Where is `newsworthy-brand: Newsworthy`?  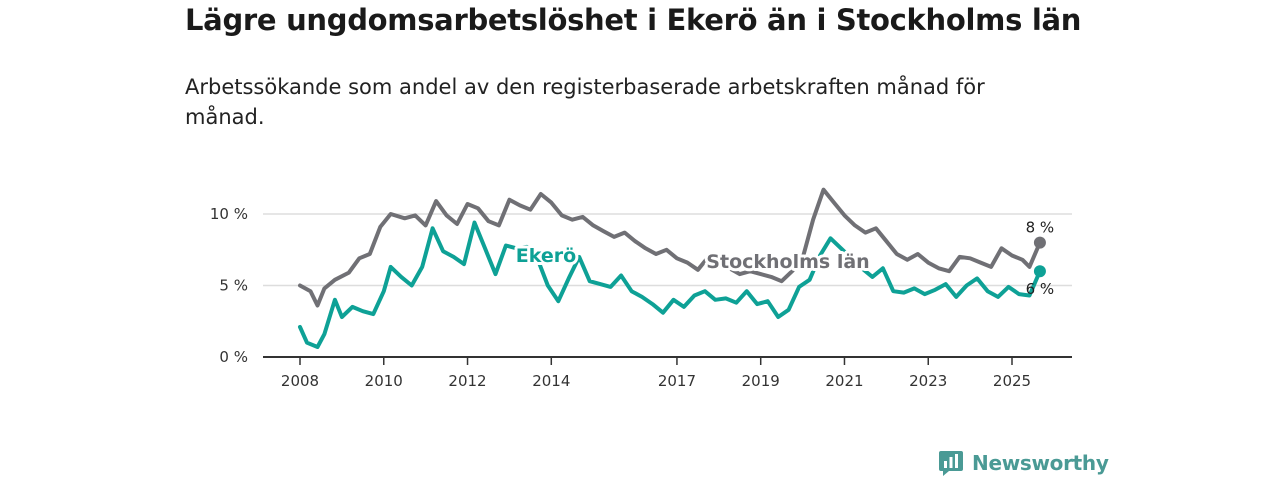
newsworthy-brand: Newsworthy is located at coordinates (1023, 463).